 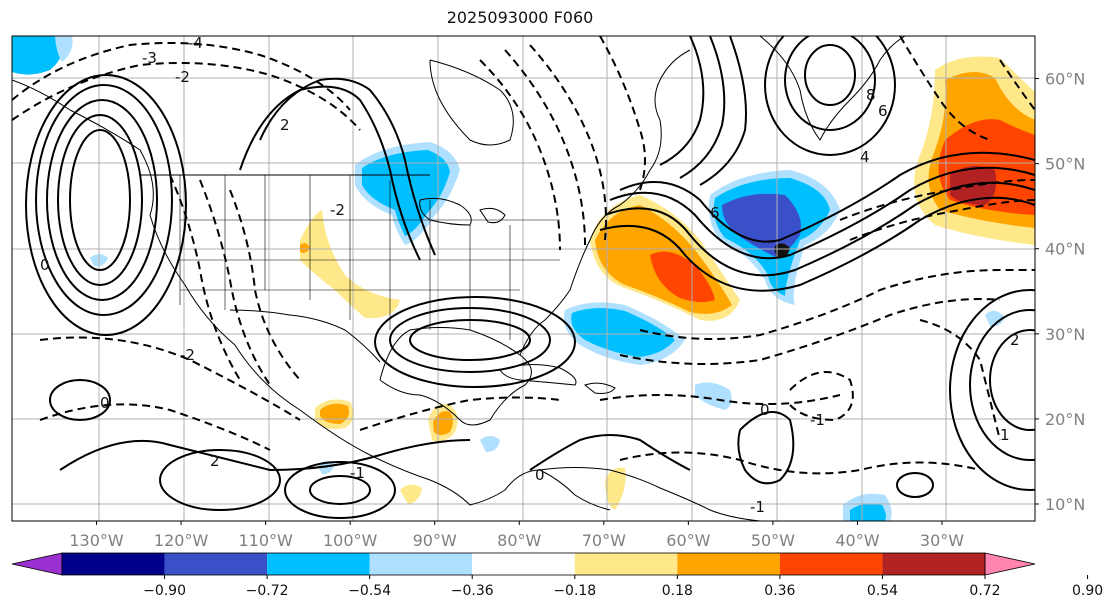 What do you see at coordinates (38, 55) in the screenshot?
I see `northwest-blue-patch` at bounding box center [38, 55].